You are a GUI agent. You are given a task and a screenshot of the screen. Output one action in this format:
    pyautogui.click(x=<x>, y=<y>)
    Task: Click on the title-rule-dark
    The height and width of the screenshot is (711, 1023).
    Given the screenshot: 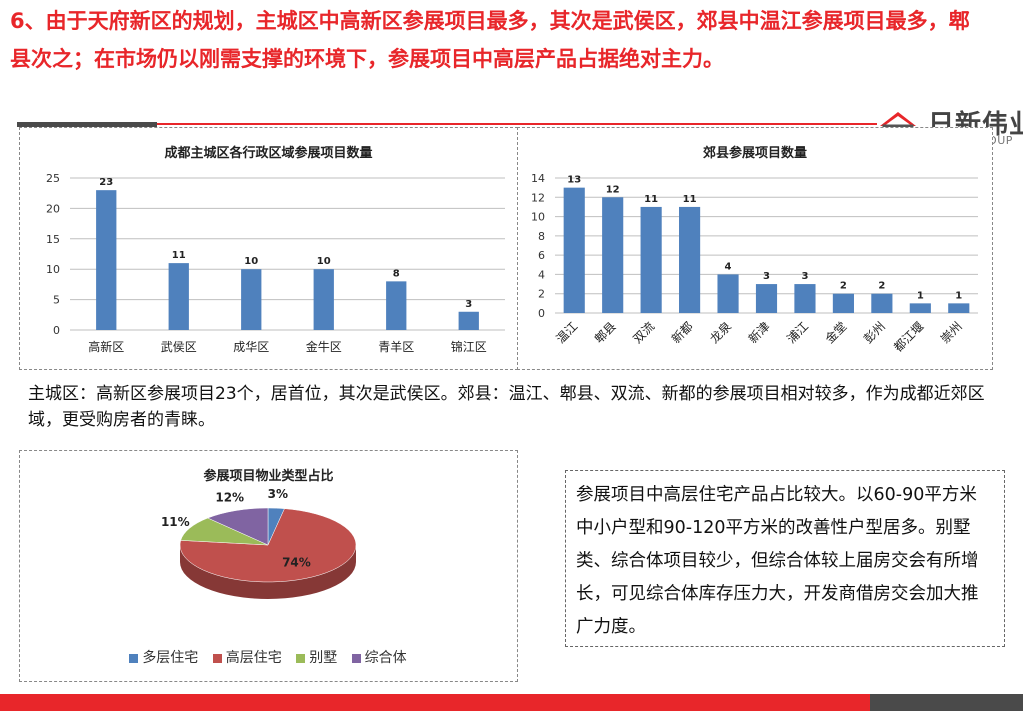 What is the action you would take?
    pyautogui.click(x=87, y=124)
    